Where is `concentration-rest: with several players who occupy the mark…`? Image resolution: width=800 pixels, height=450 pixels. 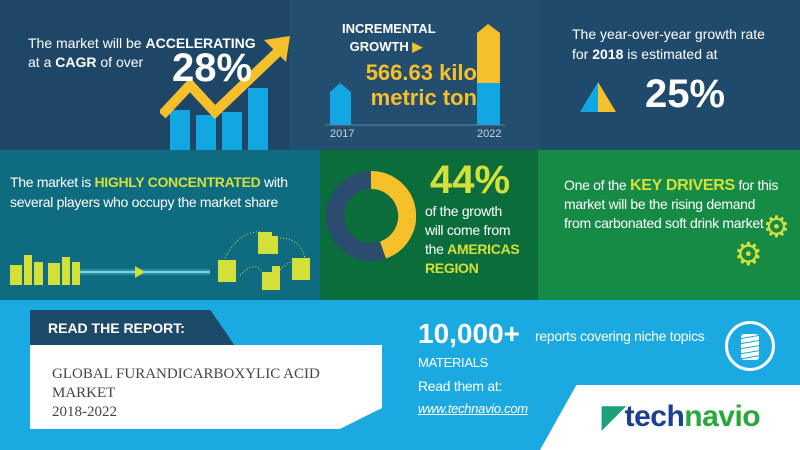 concentration-rest: with several players who occupy the mark… is located at coordinates (149, 192).